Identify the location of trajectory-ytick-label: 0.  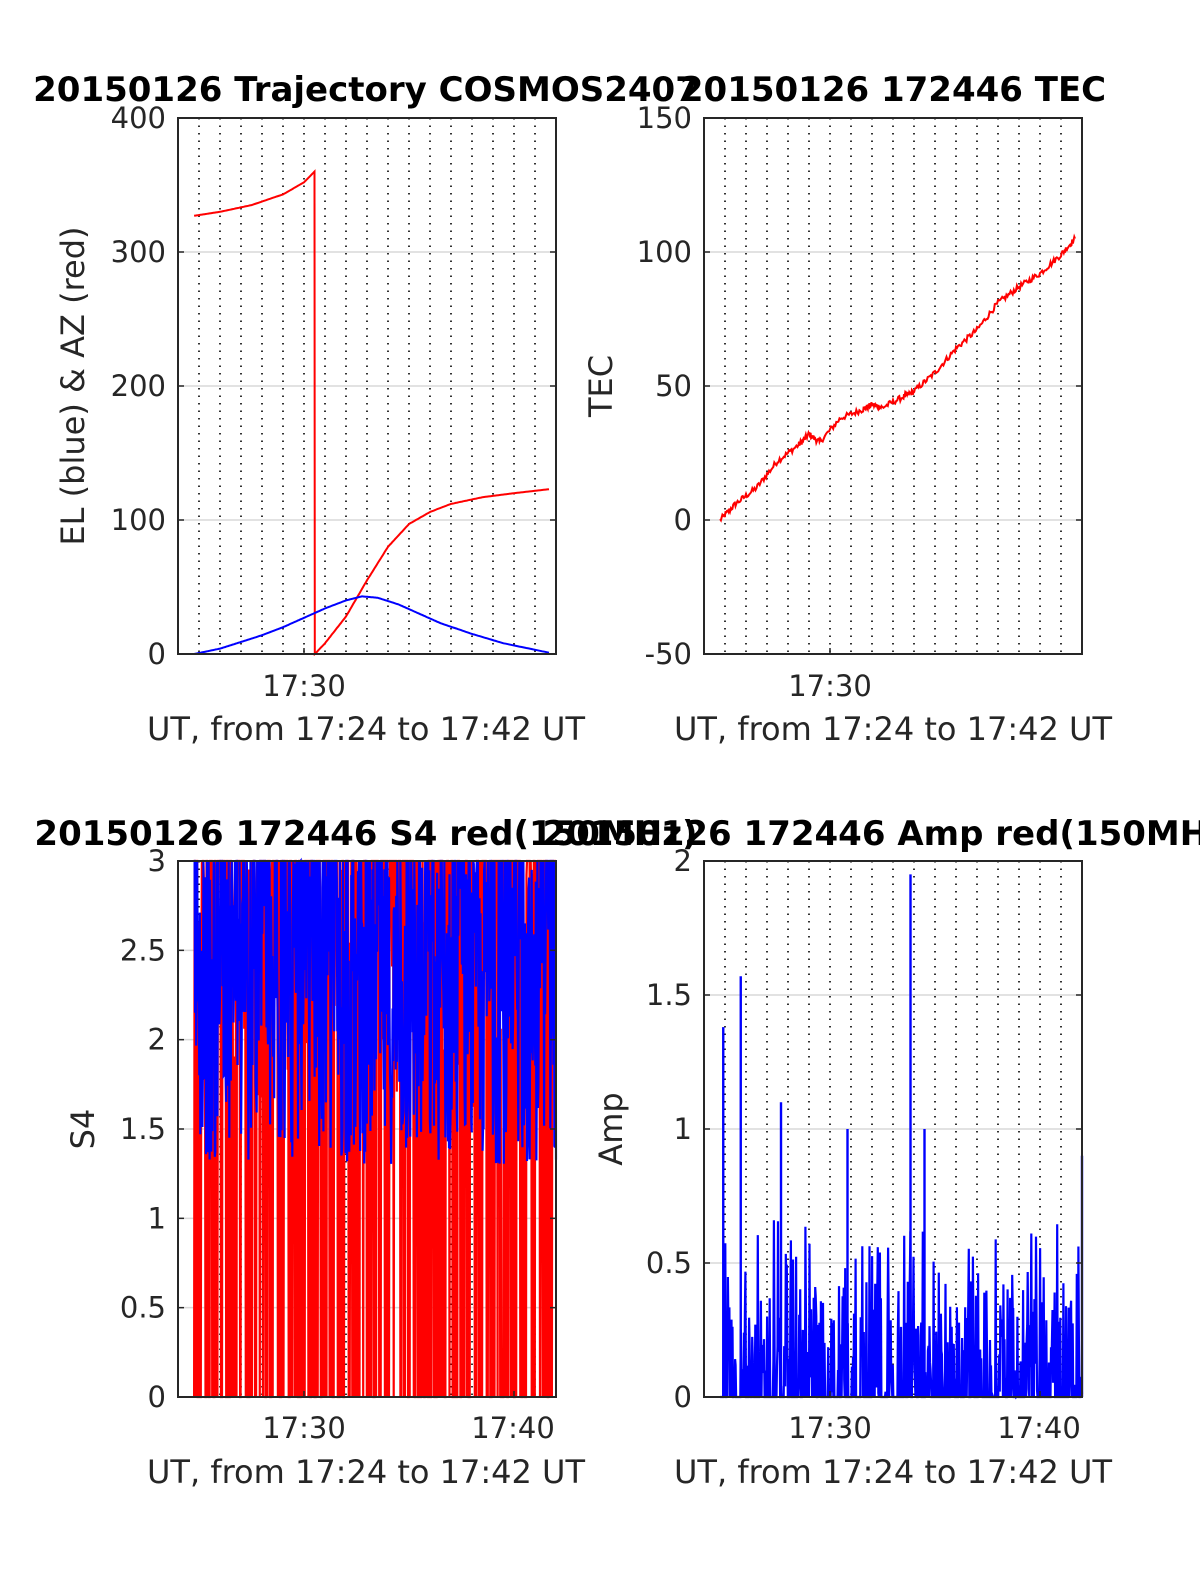
(157, 654).